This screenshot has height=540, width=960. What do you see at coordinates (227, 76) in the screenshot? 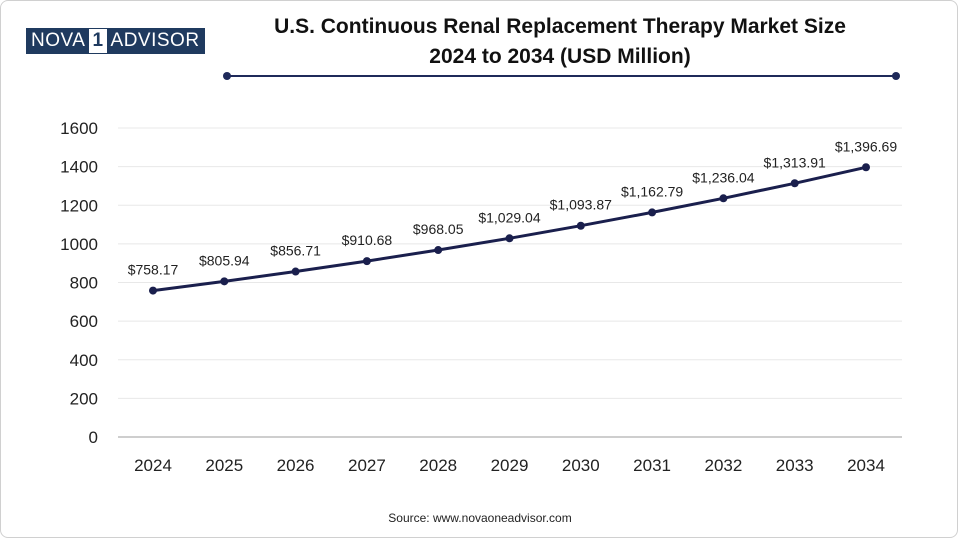
I see `title-underline-left-dot` at bounding box center [227, 76].